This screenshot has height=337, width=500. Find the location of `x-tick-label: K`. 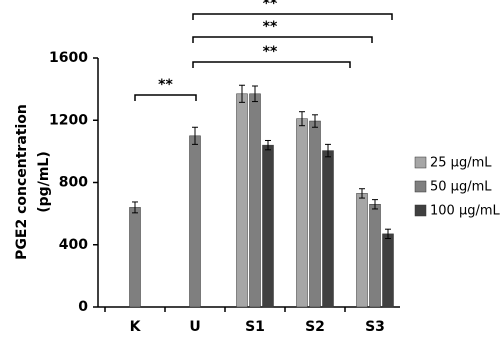

x-tick-label: K is located at coordinates (136, 327).